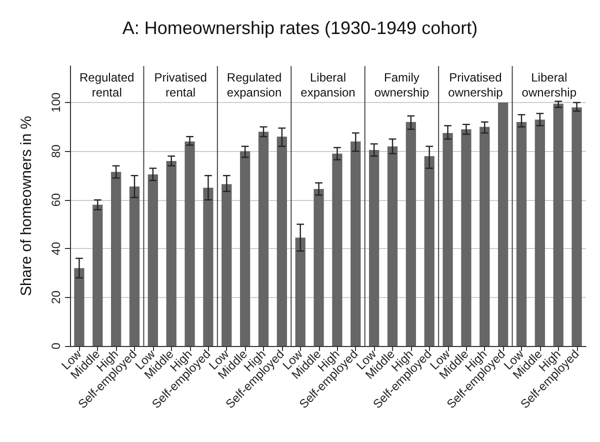 The height and width of the screenshot is (442, 600). What do you see at coordinates (56, 346) in the screenshot?
I see `y-tick-label: 0` at bounding box center [56, 346].